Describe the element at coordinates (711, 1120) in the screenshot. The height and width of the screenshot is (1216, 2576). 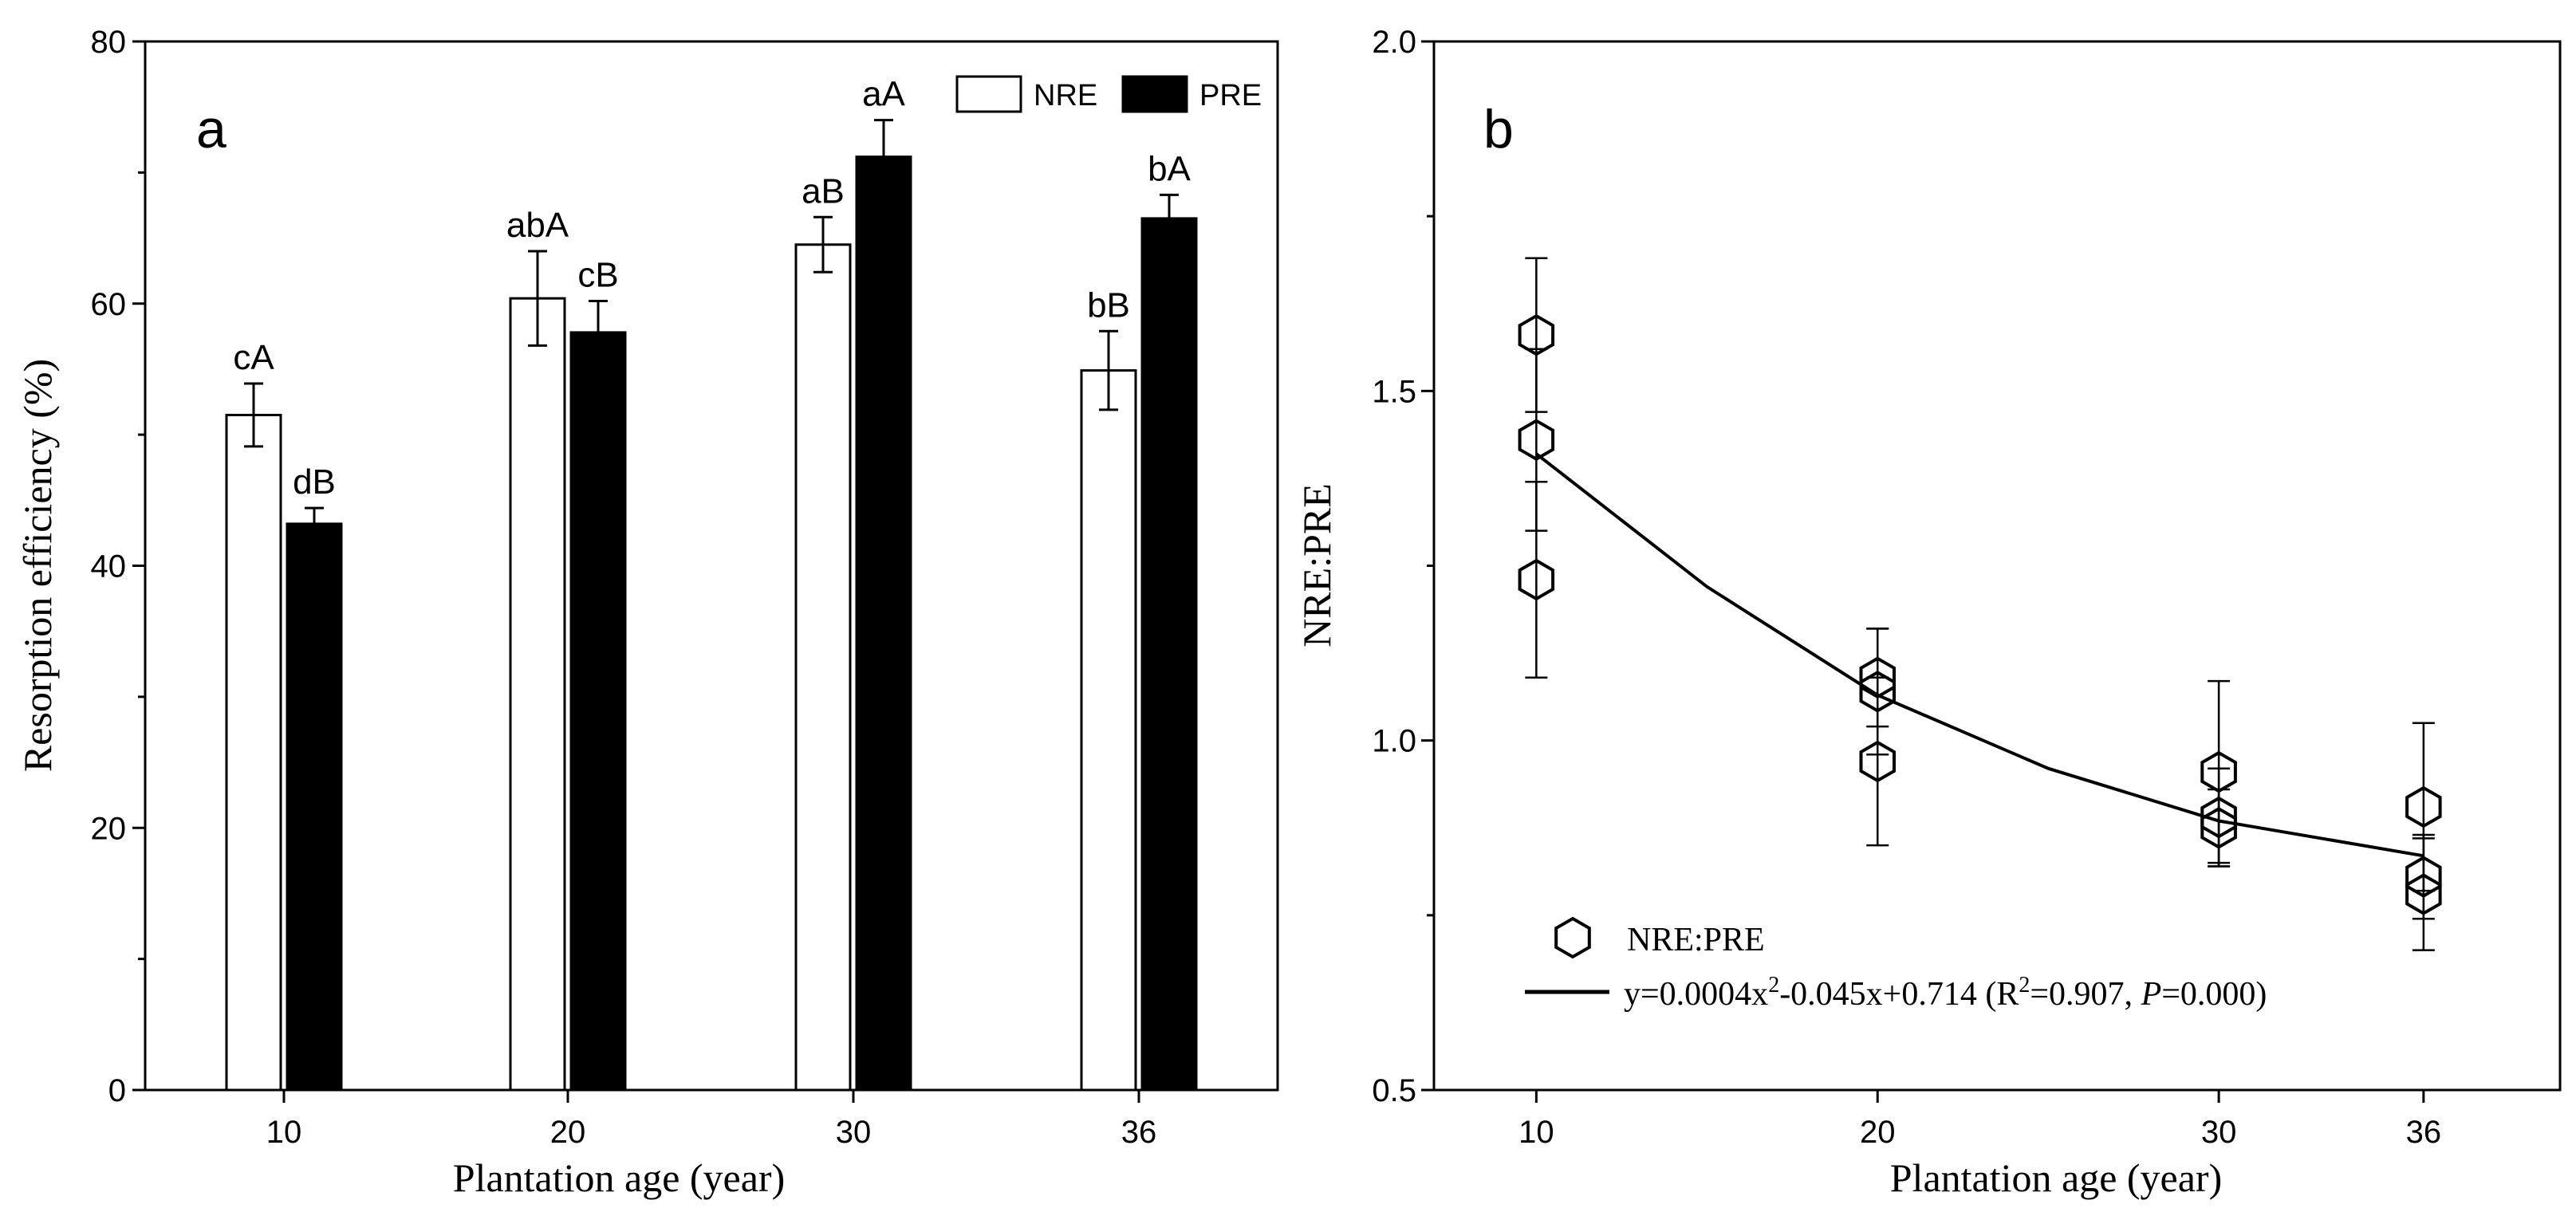
I see `panel-a-x-axis: 10 20 30 36` at that location.